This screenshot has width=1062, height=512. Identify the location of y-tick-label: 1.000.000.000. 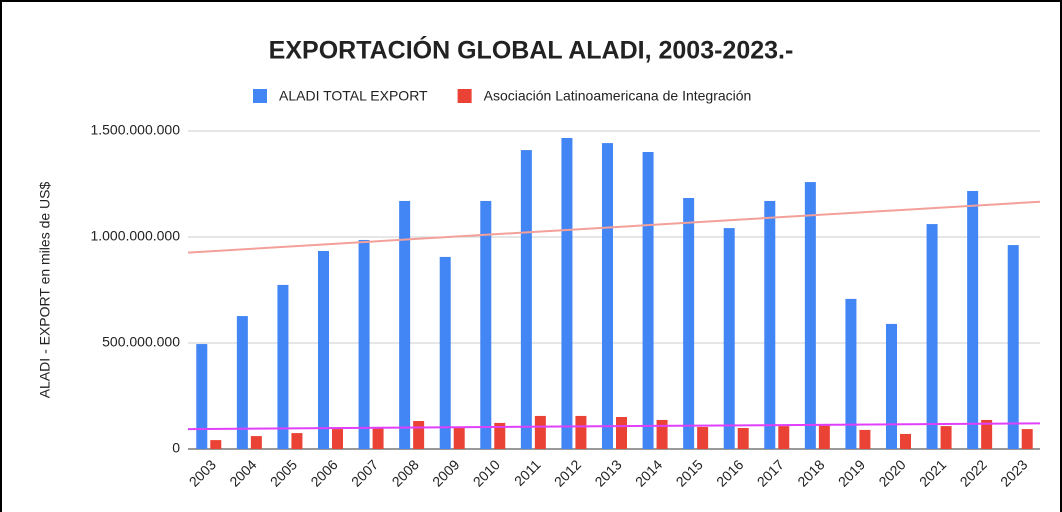
(135, 236).